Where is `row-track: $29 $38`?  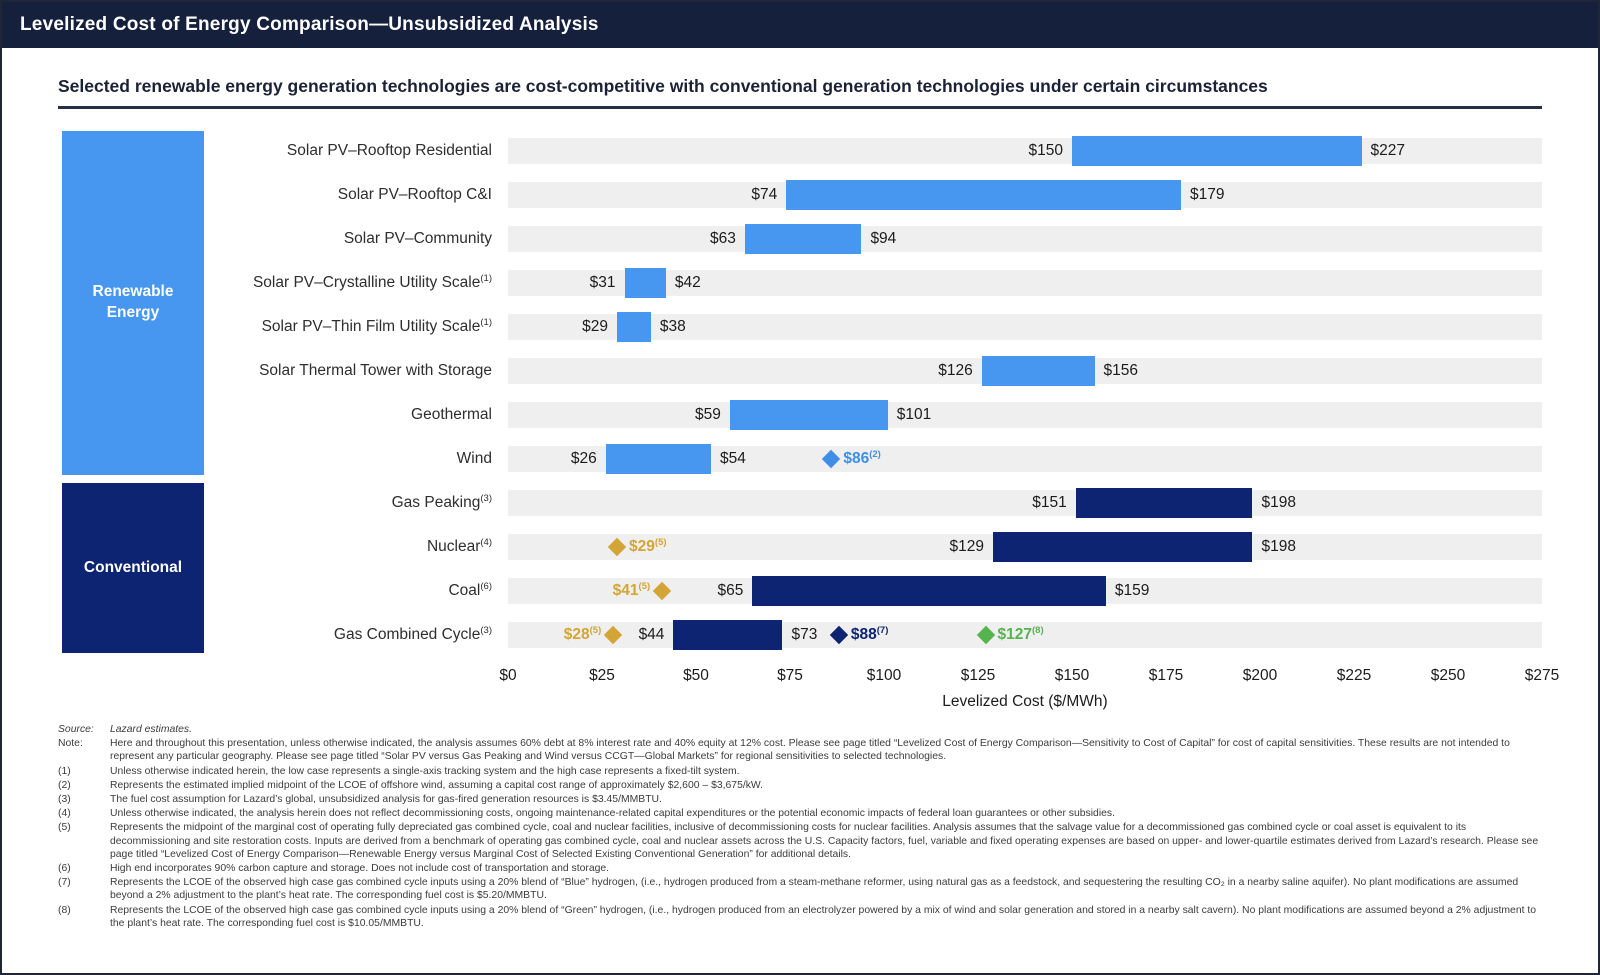
row-track: $29 $38 is located at coordinates (1025, 327).